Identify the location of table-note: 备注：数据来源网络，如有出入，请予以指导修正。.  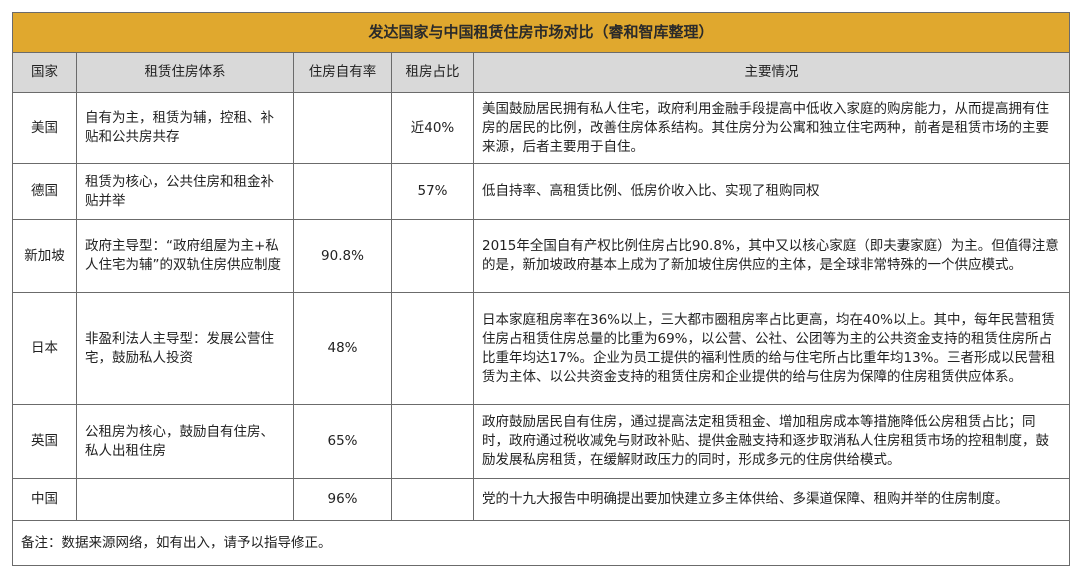
(541, 543).